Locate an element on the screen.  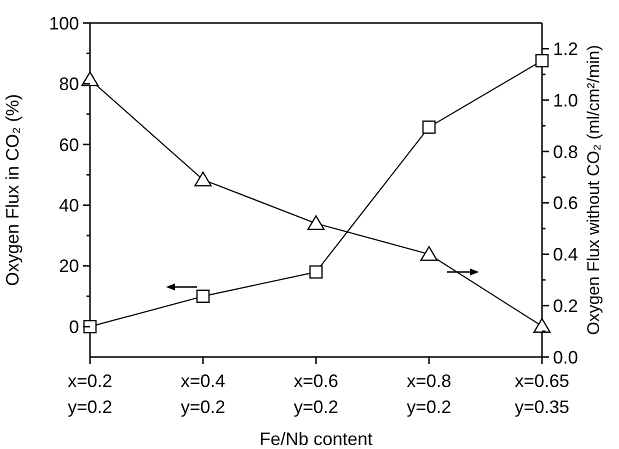
y2-tick-label: 0.2 is located at coordinates (565, 306).